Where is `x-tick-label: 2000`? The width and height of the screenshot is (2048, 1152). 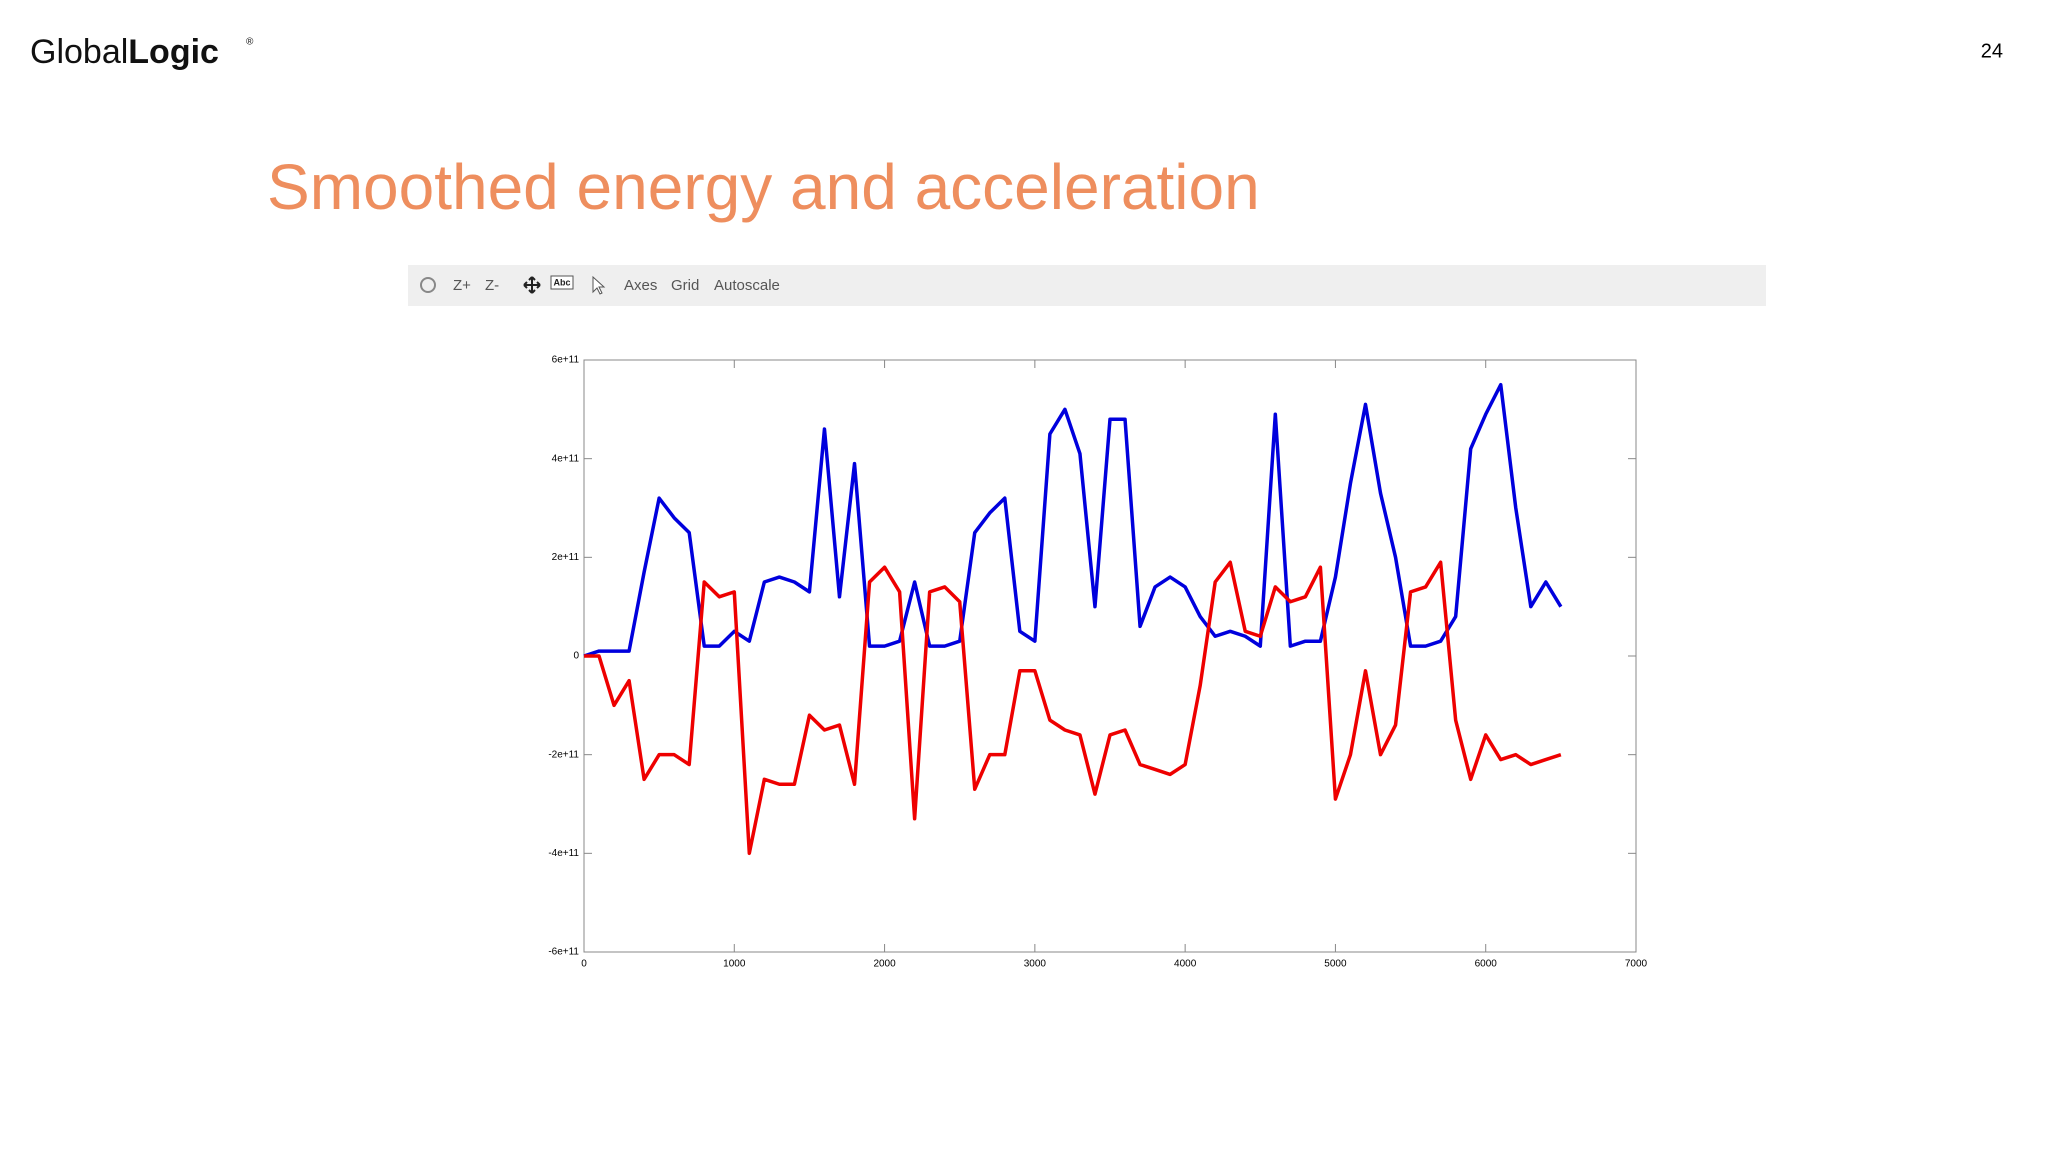 x-tick-label: 2000 is located at coordinates (884, 964).